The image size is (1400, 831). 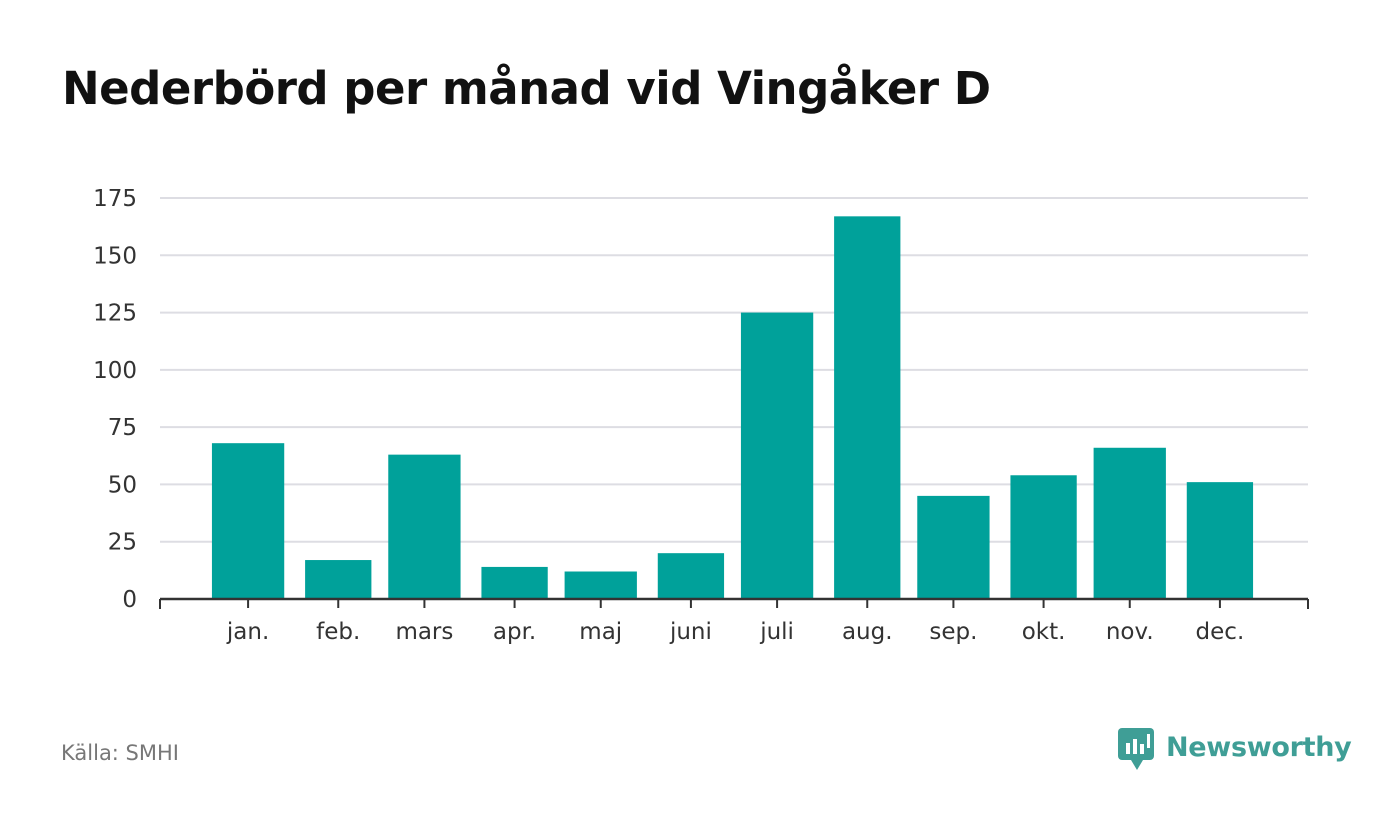 I want to click on x-tick-label: sep., so click(x=953, y=632).